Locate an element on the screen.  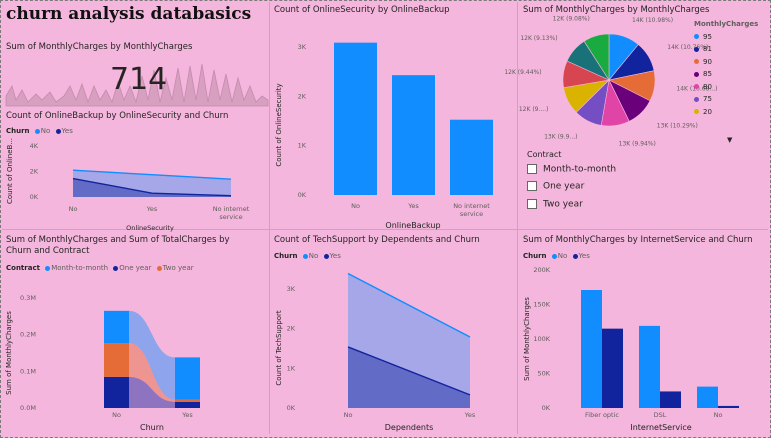
techsupport-y-label: Count of TechSupport is located at coordinates (279, 348).